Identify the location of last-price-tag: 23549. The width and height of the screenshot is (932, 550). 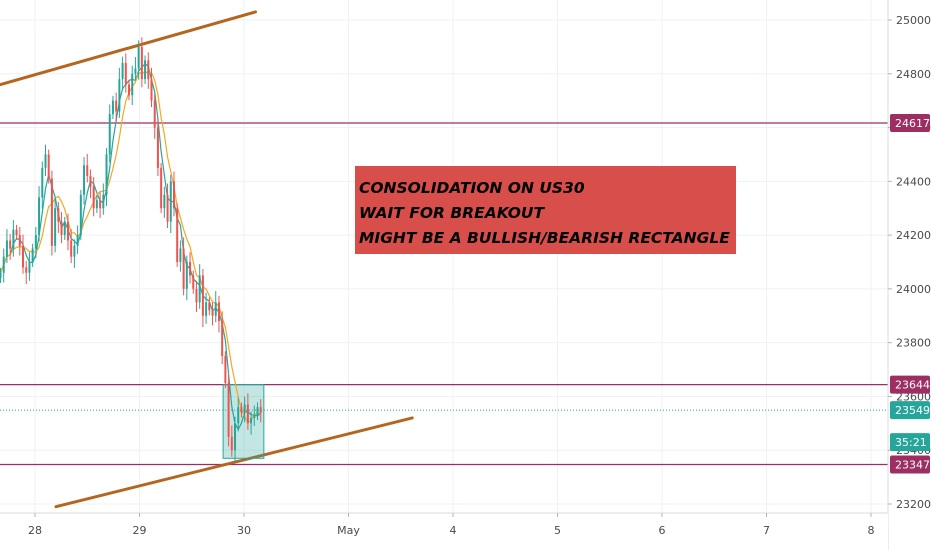
(912, 410).